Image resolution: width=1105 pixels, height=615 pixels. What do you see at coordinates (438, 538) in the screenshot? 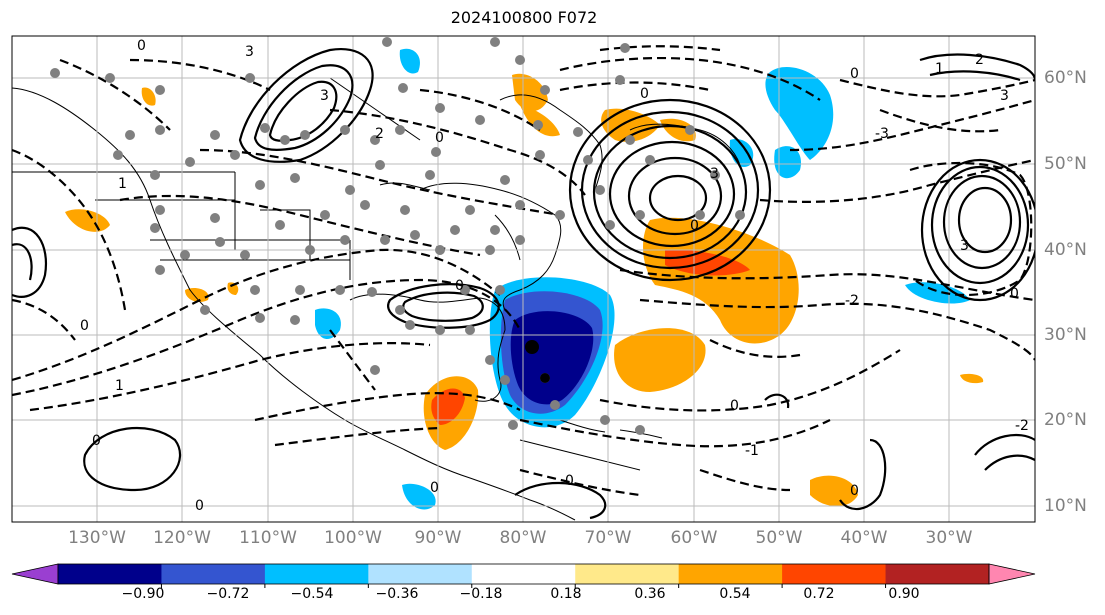
I see `lon-label: 90°W` at bounding box center [438, 538].